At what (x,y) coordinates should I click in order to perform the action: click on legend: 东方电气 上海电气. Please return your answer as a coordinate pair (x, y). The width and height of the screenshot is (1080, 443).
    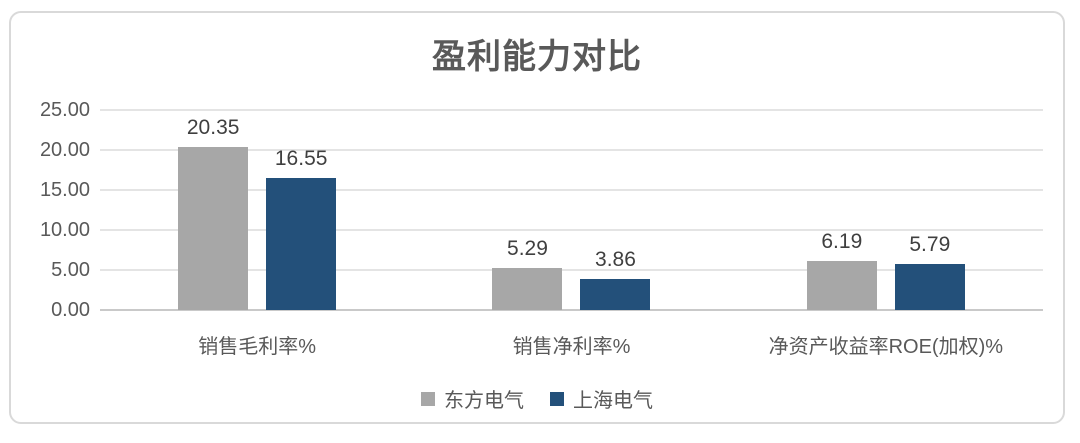
    Looking at the image, I should click on (537, 398).